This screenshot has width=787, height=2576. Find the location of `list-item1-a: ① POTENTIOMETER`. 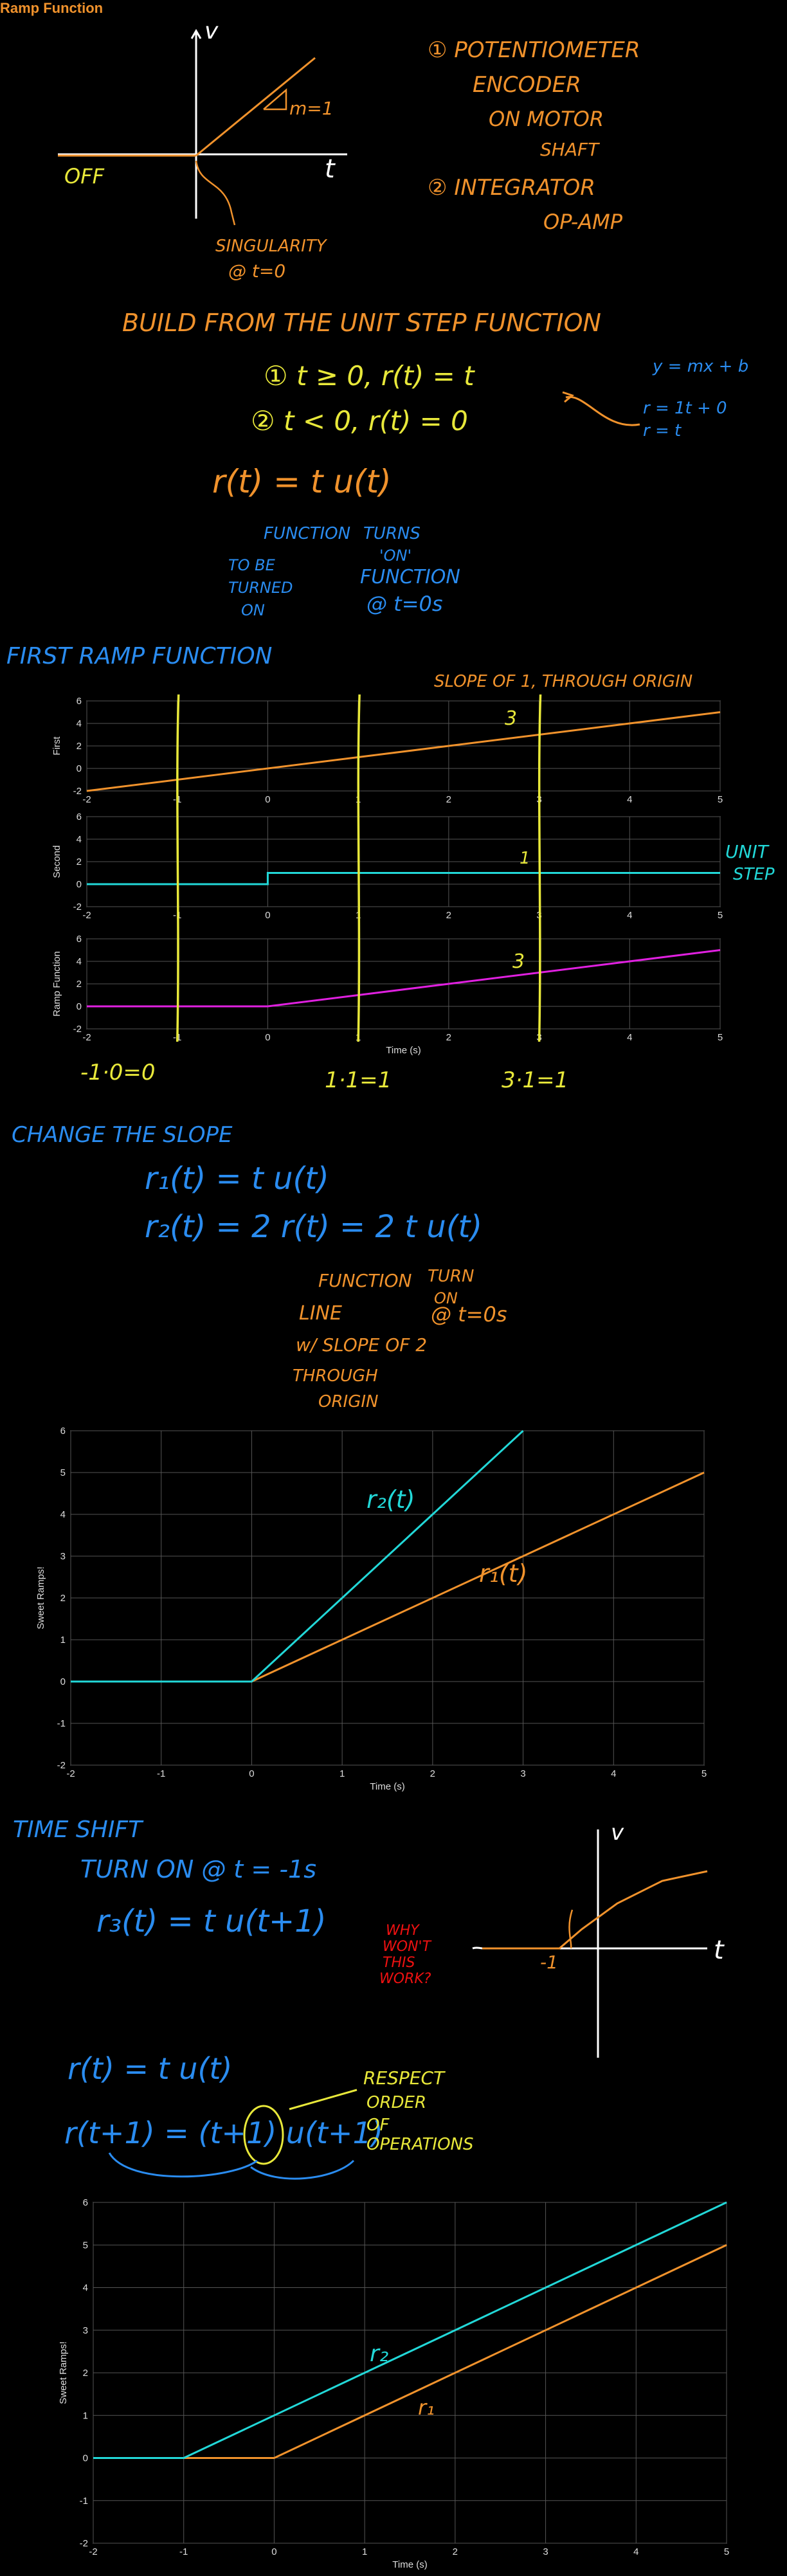

list-item1-a: ① POTENTIOMETER is located at coordinates (534, 50).